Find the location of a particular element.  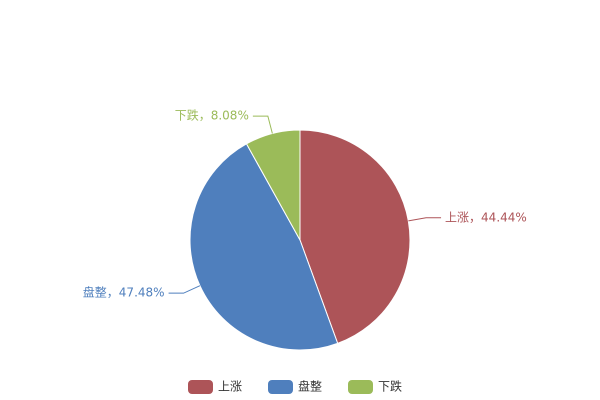

pie-slice is located at coordinates (273, 185).